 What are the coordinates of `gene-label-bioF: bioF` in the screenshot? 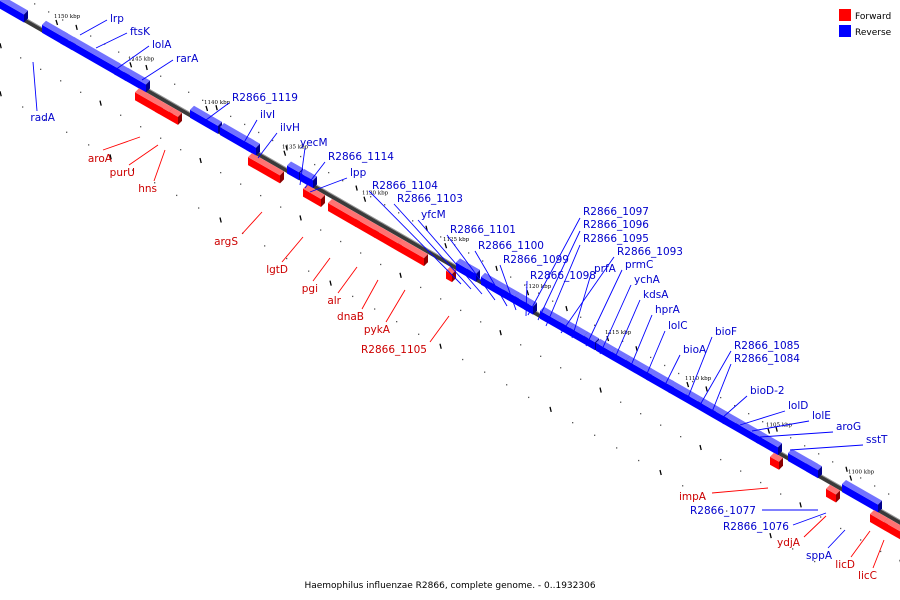 It's located at (726, 332).